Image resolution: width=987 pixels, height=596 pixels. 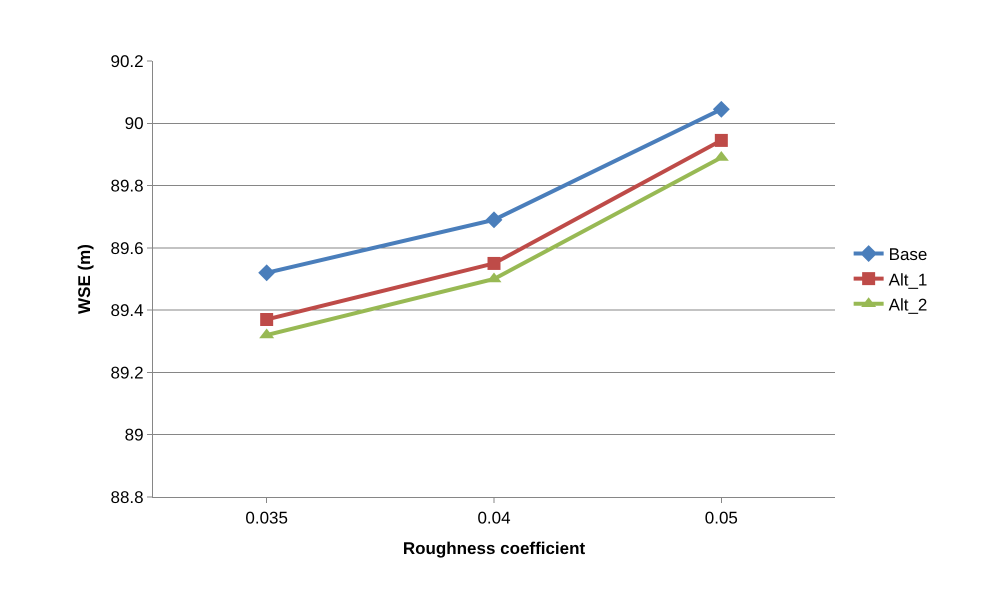 I want to click on y-tick-label: 90, so click(x=134, y=124).